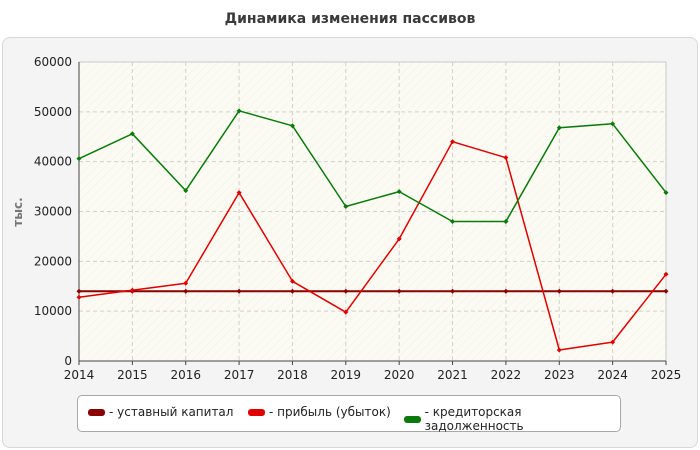 Image resolution: width=700 pixels, height=450 pixels. I want to click on x-tick-label: 2015, so click(132, 375).